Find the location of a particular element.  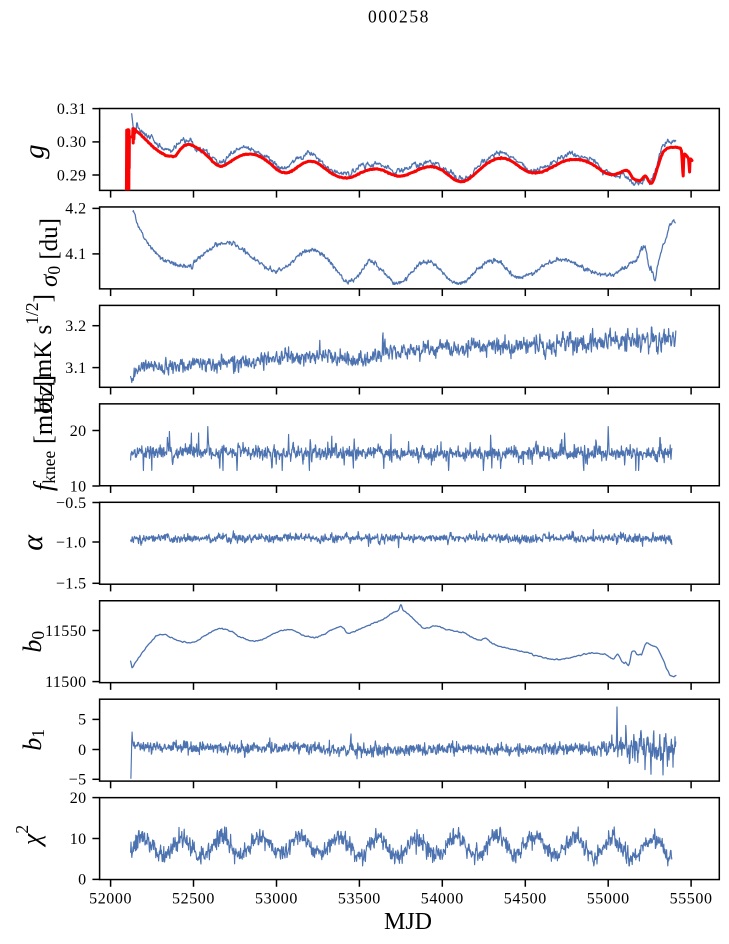

svg-text: 3.2 is located at coordinates (75, 326).